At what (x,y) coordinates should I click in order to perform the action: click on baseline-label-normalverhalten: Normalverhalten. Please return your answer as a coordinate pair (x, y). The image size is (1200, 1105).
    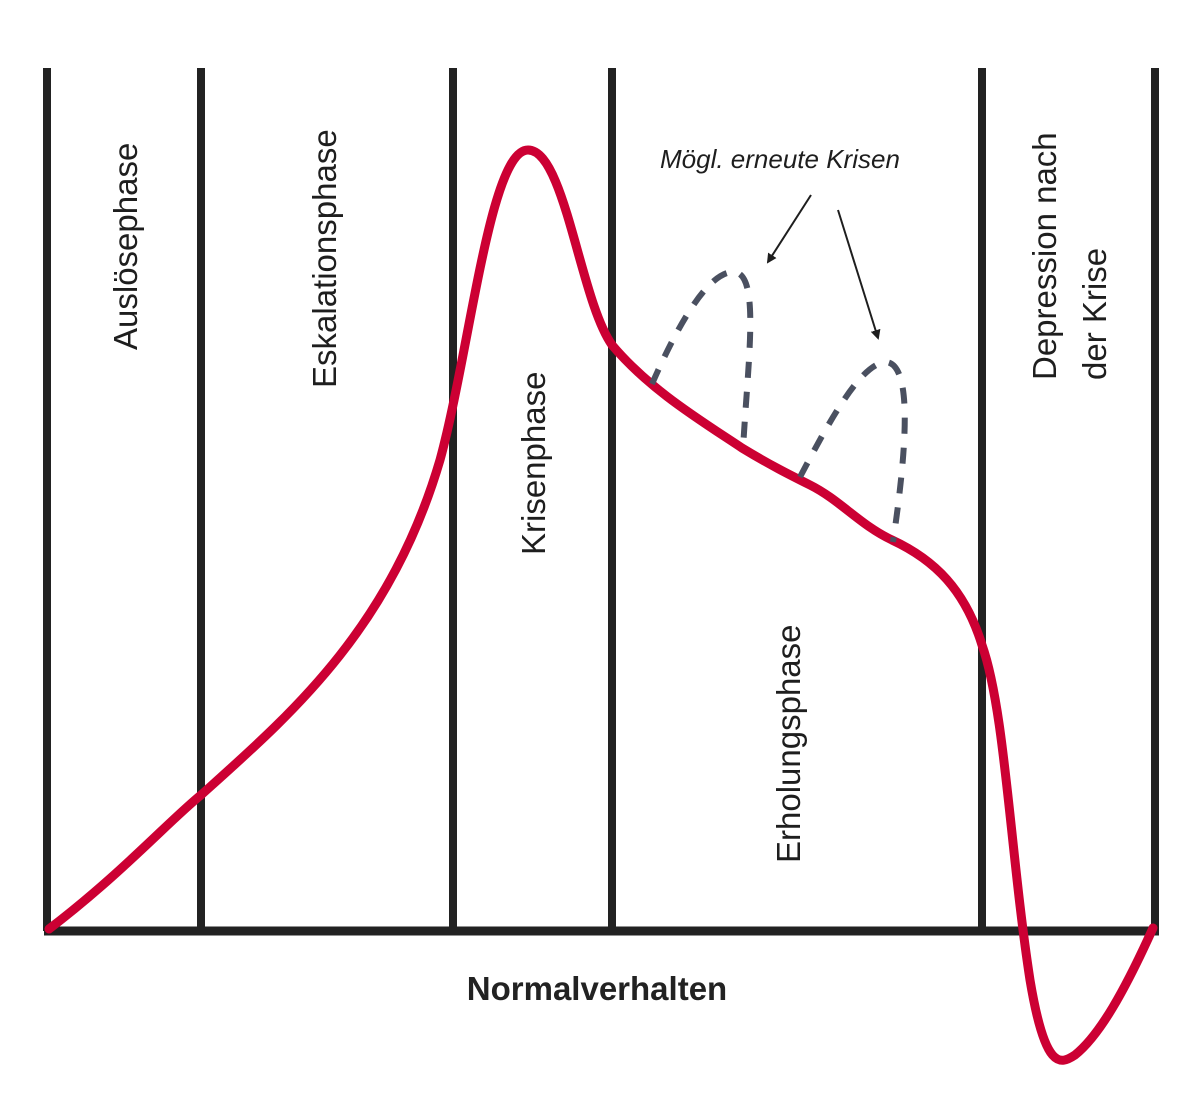
    Looking at the image, I should click on (597, 988).